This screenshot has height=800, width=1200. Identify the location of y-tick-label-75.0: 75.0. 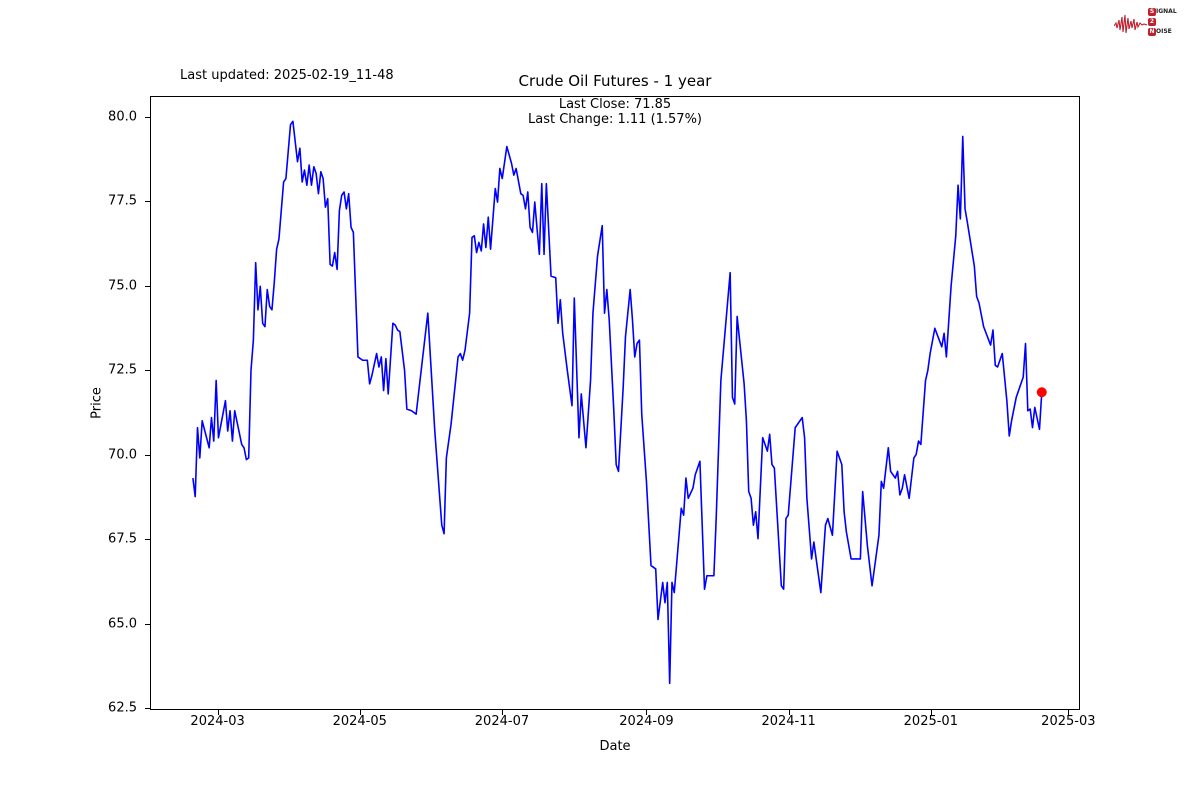
(122, 286).